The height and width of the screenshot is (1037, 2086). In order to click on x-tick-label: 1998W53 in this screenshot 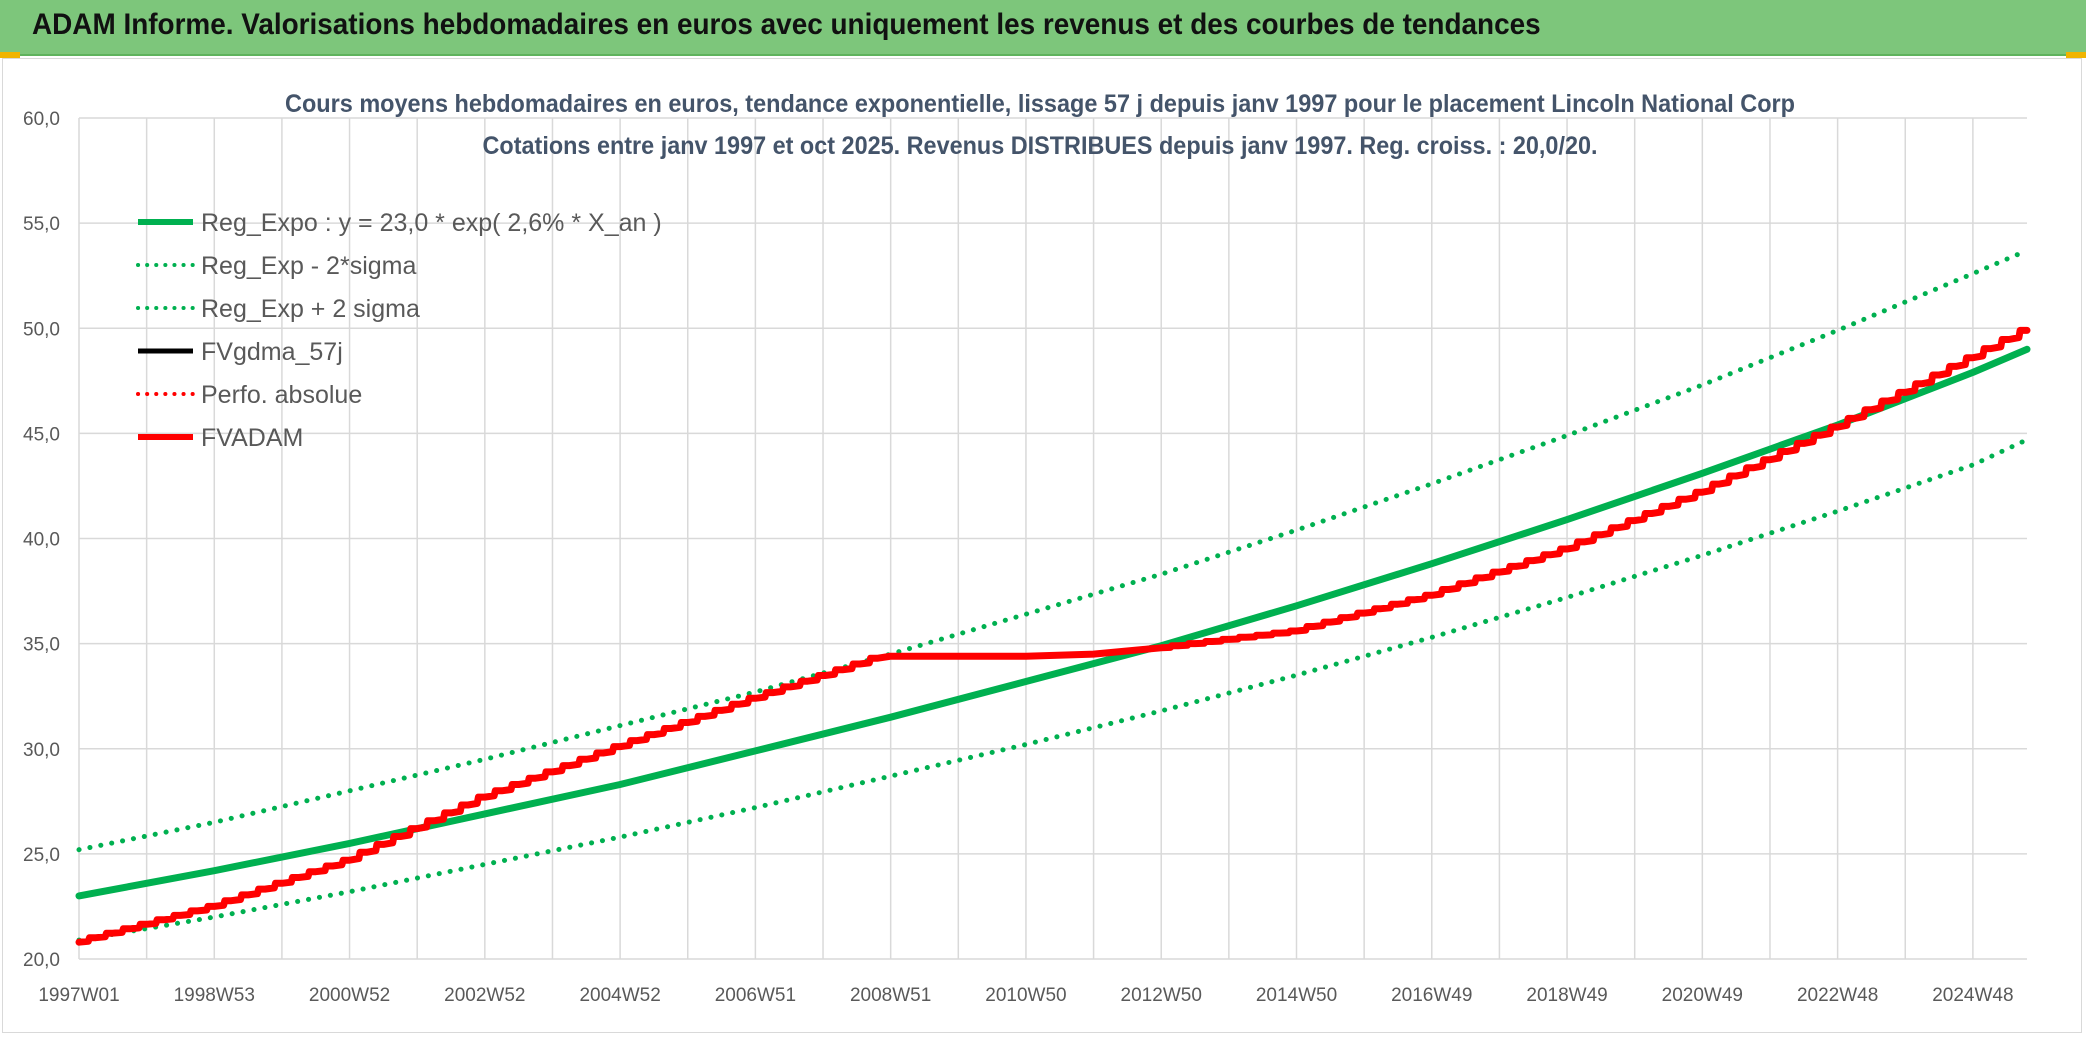, I will do `click(214, 995)`.